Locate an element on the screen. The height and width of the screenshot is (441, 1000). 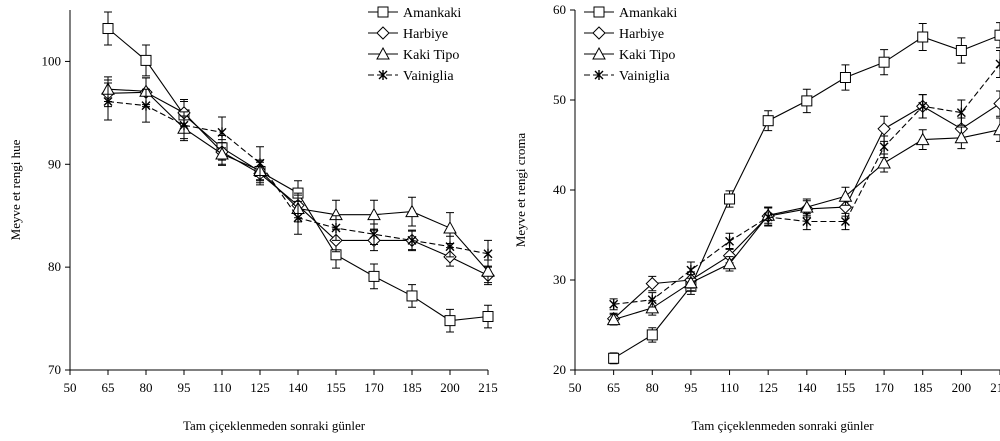
legend-label: Amankaki is located at coordinates (648, 13).